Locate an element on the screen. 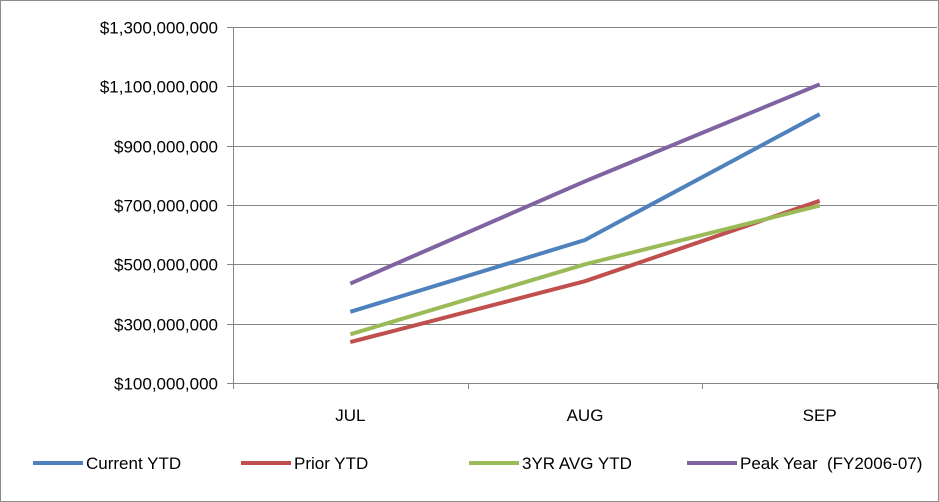 The height and width of the screenshot is (502, 939). legend-label: Prior YTD is located at coordinates (331, 463).